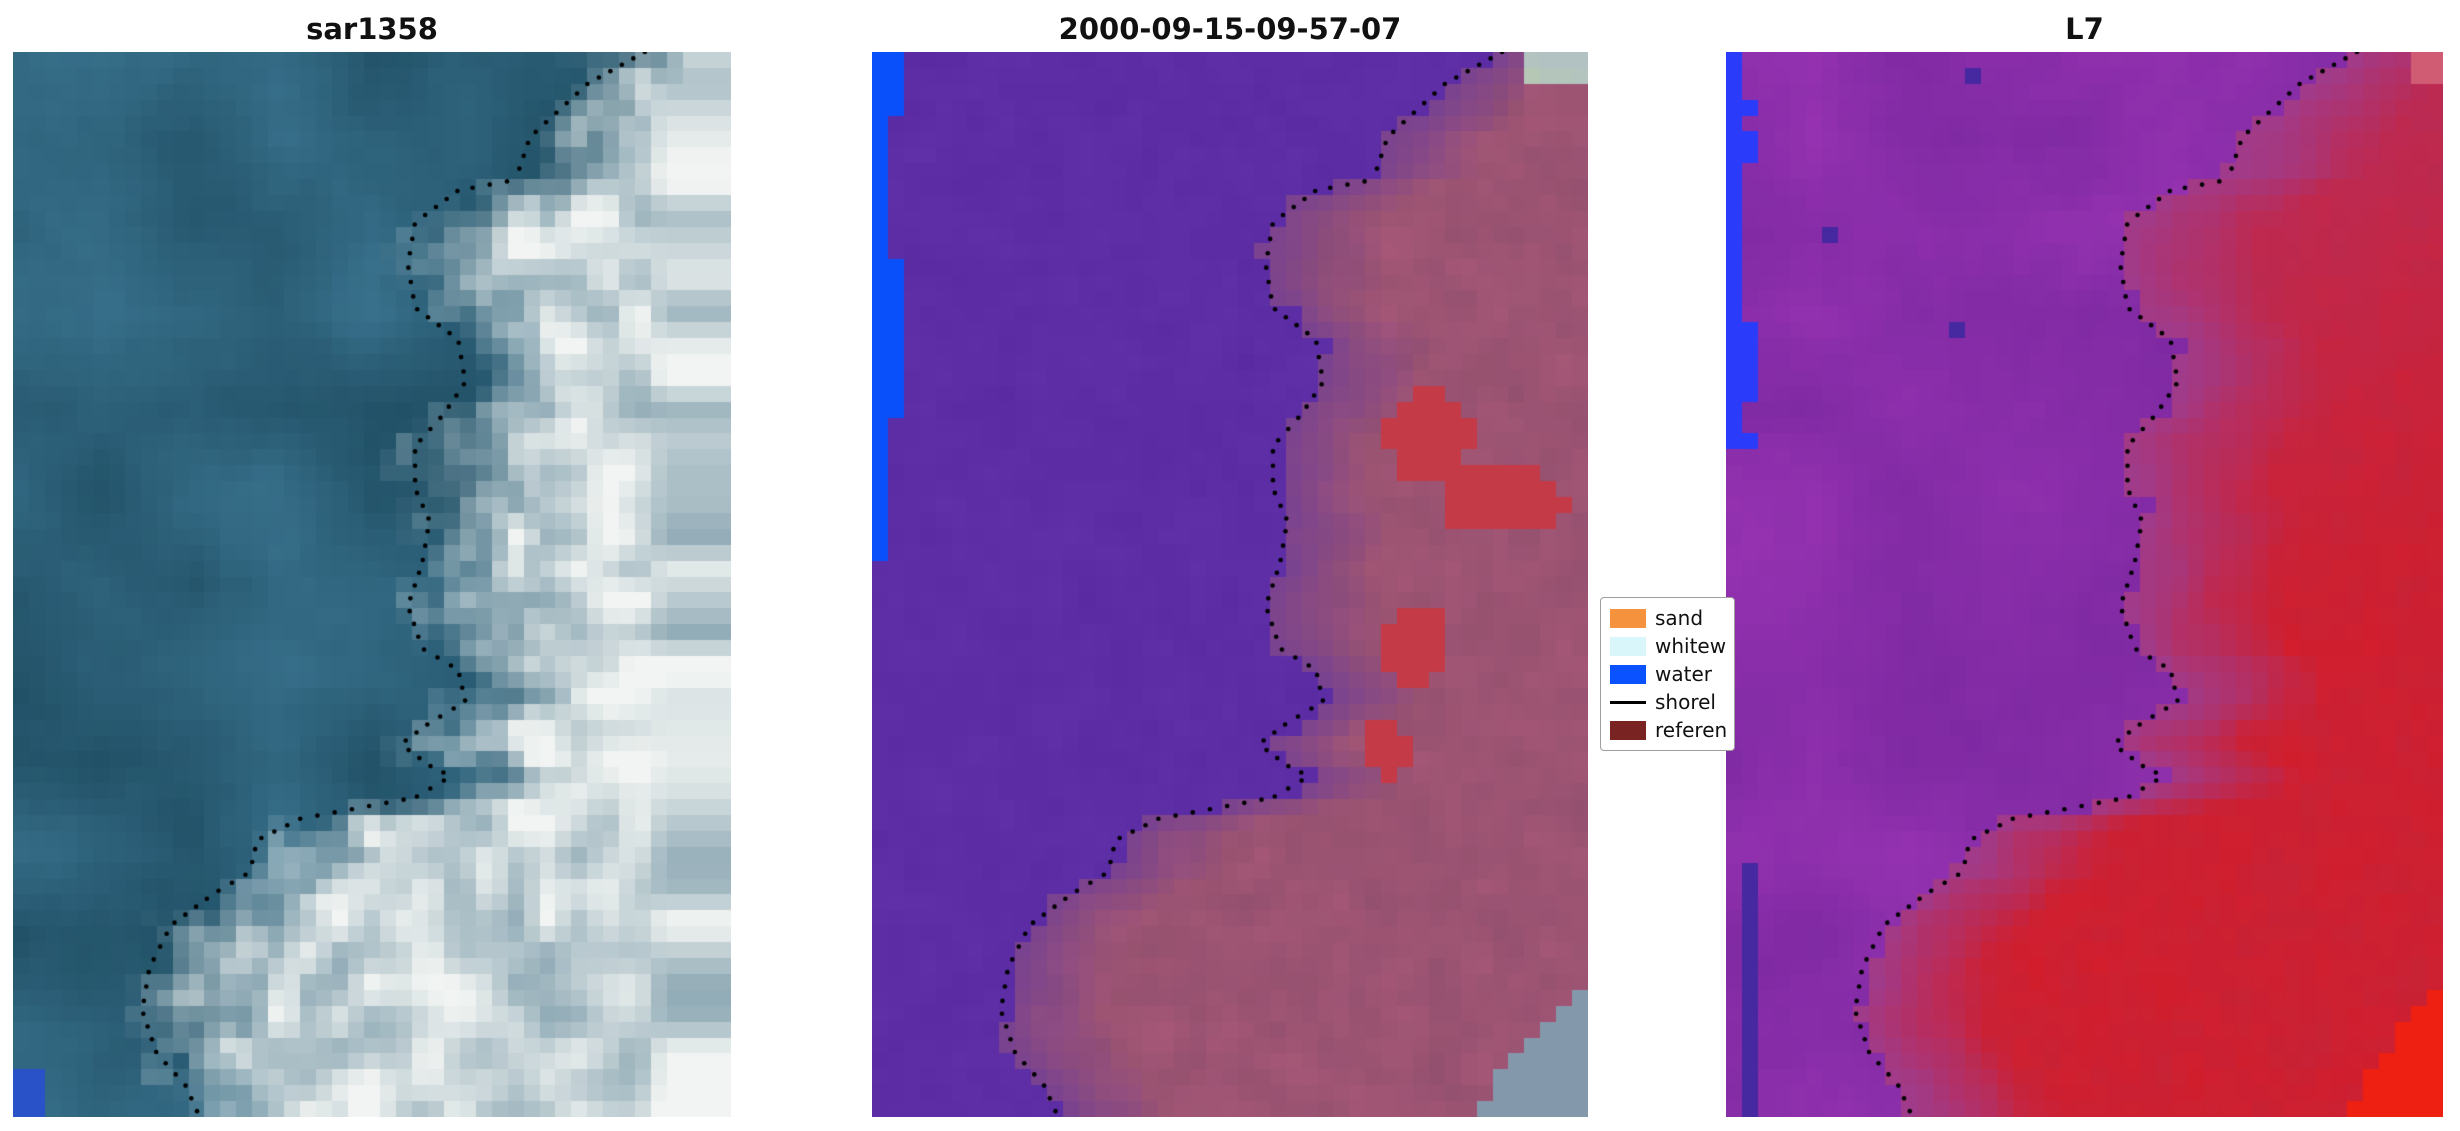 The width and height of the screenshot is (2460, 1131). Describe the element at coordinates (2084, 29) in the screenshot. I see `panel-title-l7: L7` at that location.